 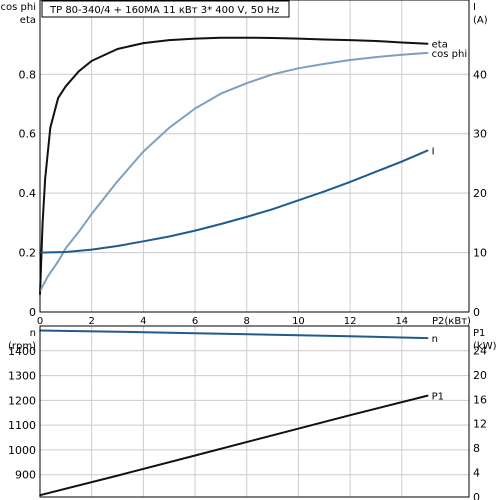 I want to click on left-tick-label: 0.6, so click(x=28, y=134).